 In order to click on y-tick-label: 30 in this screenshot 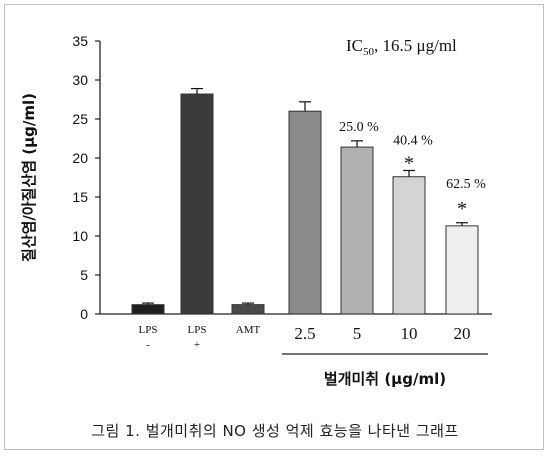, I will do `click(80, 80)`.